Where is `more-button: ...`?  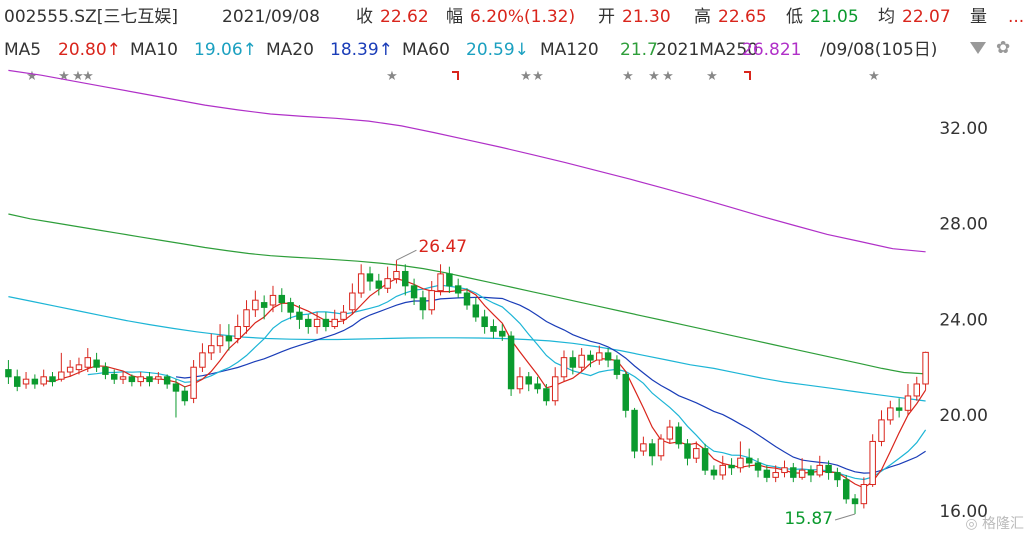
more-button: ... is located at coordinates (1016, 17).